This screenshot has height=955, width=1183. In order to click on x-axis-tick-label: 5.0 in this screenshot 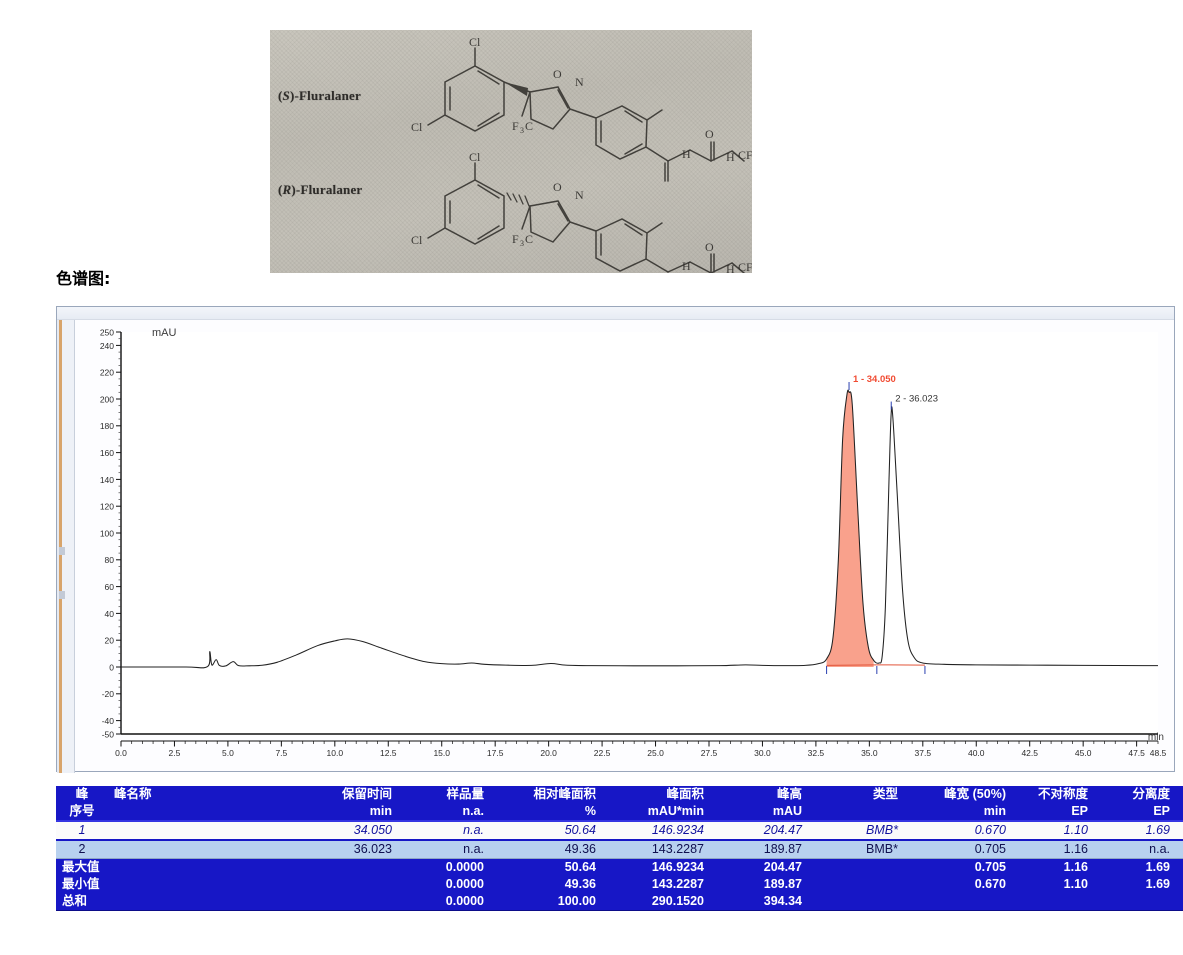, I will do `click(228, 753)`.